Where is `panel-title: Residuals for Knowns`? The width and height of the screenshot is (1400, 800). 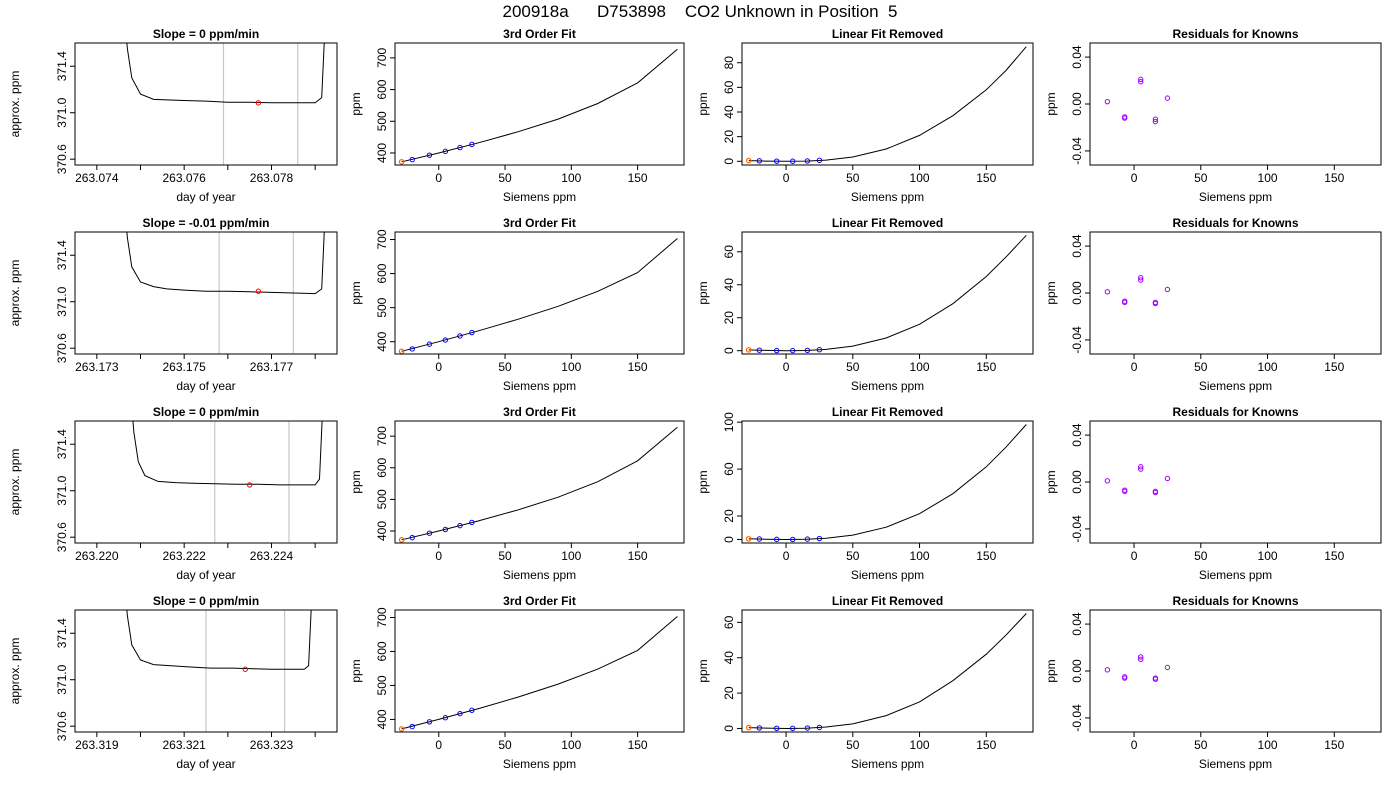 panel-title: Residuals for Knowns is located at coordinates (1235, 223).